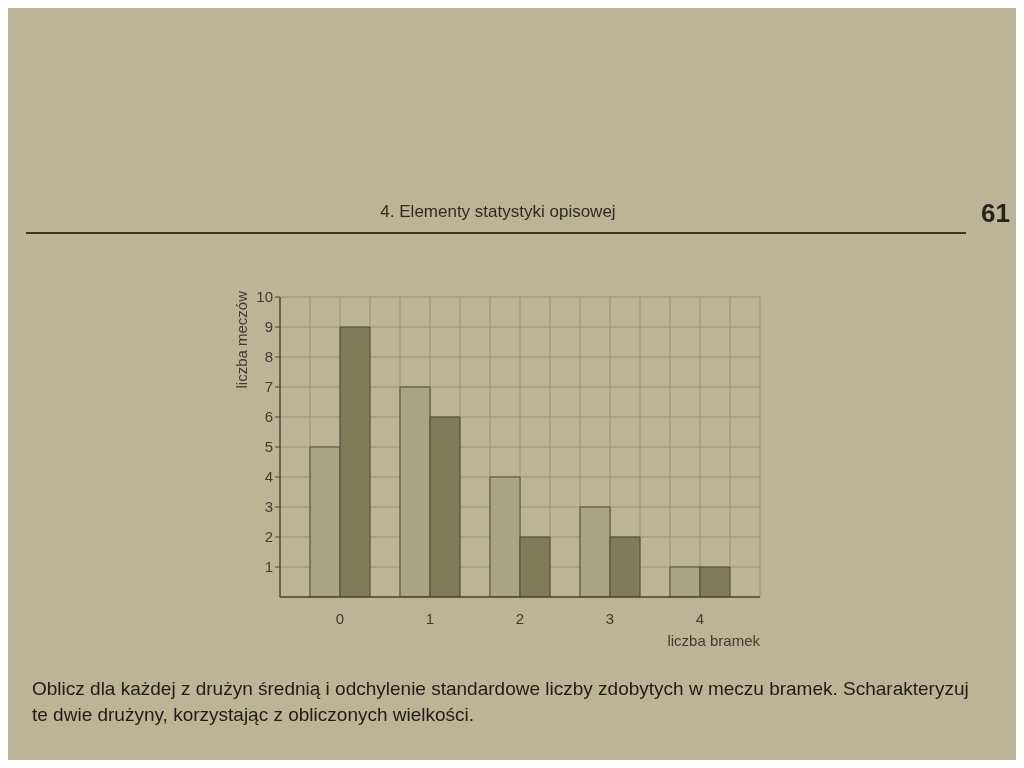  I want to click on y-tick-label: 4, so click(268, 477).